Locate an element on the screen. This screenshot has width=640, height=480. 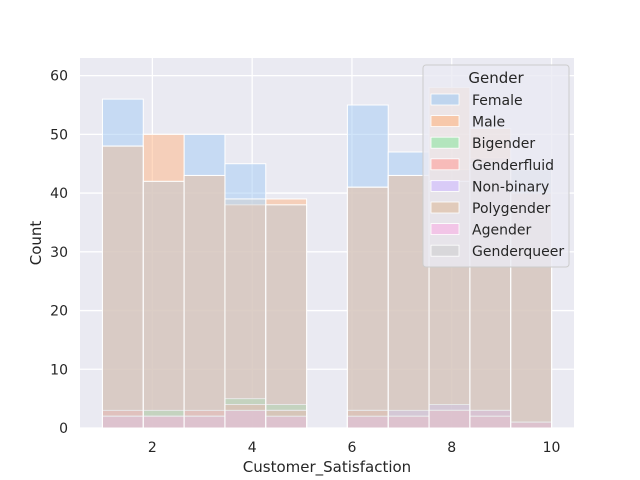
x-tick-label: 8 is located at coordinates (451, 448).